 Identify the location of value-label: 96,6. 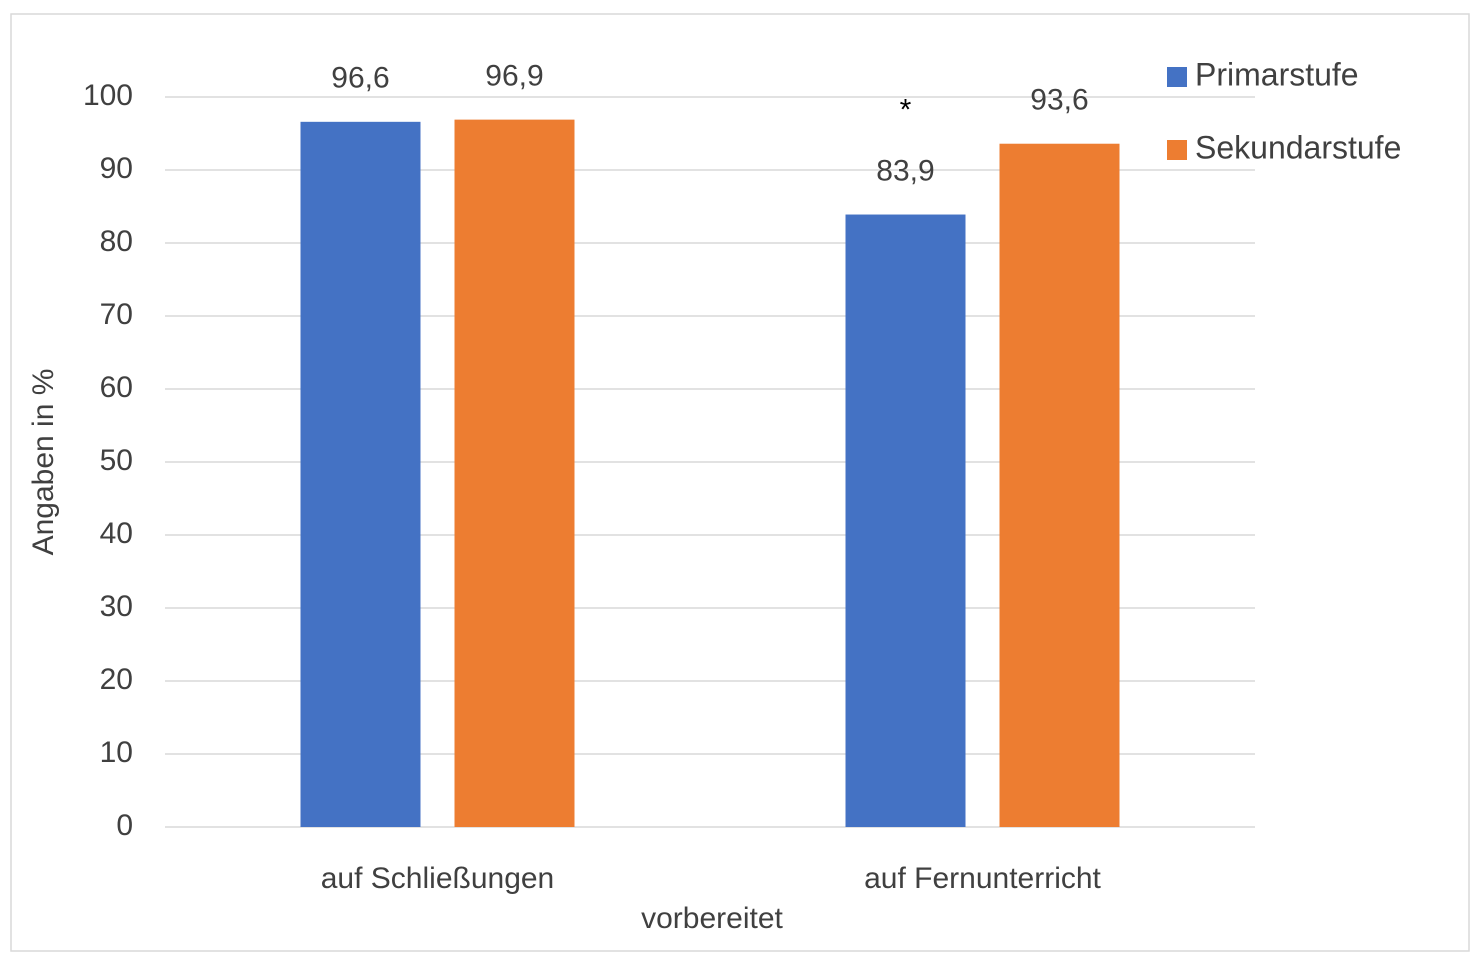
(360, 78).